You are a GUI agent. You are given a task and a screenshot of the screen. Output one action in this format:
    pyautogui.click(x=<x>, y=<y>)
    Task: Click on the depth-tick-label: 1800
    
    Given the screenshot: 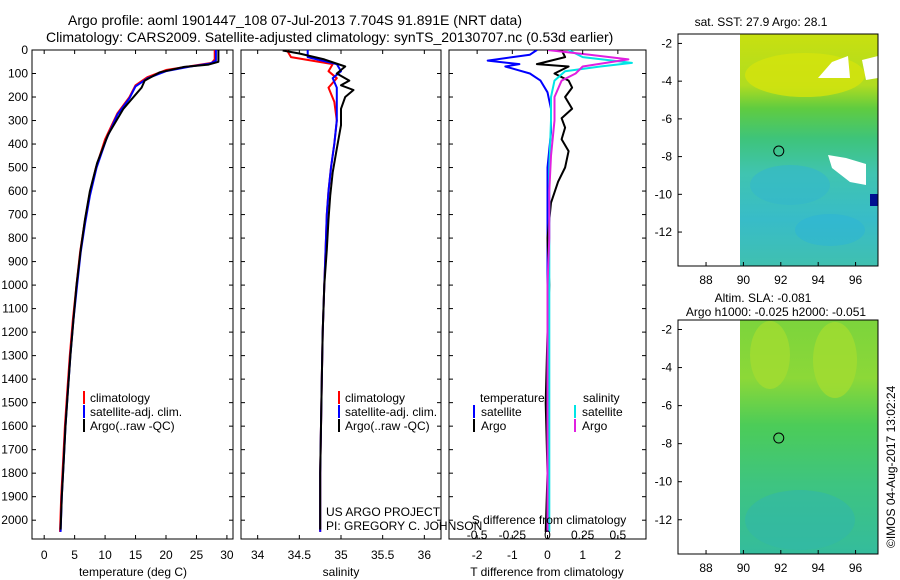 What is the action you would take?
    pyautogui.click(x=14, y=473)
    